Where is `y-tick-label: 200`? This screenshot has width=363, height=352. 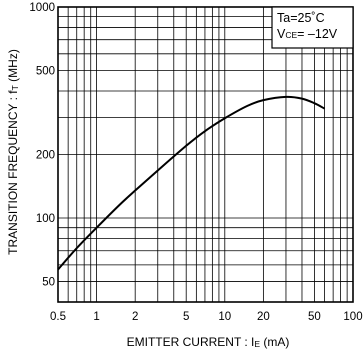
y-tick-label: 200 is located at coordinates (45, 156).